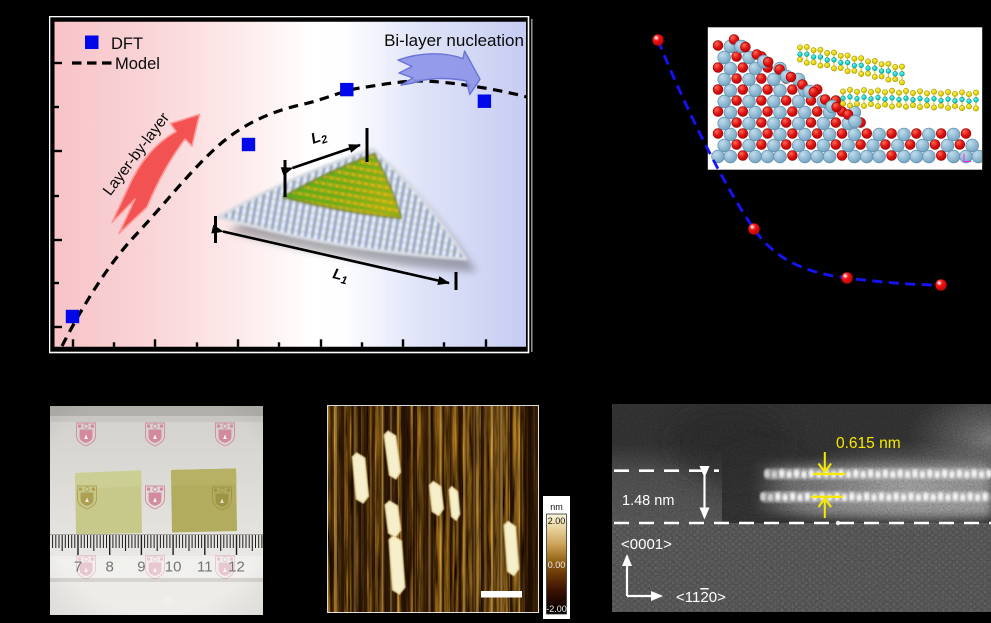 The image size is (991, 623). I want to click on svg-text: 0.615 nm, so click(868, 443).